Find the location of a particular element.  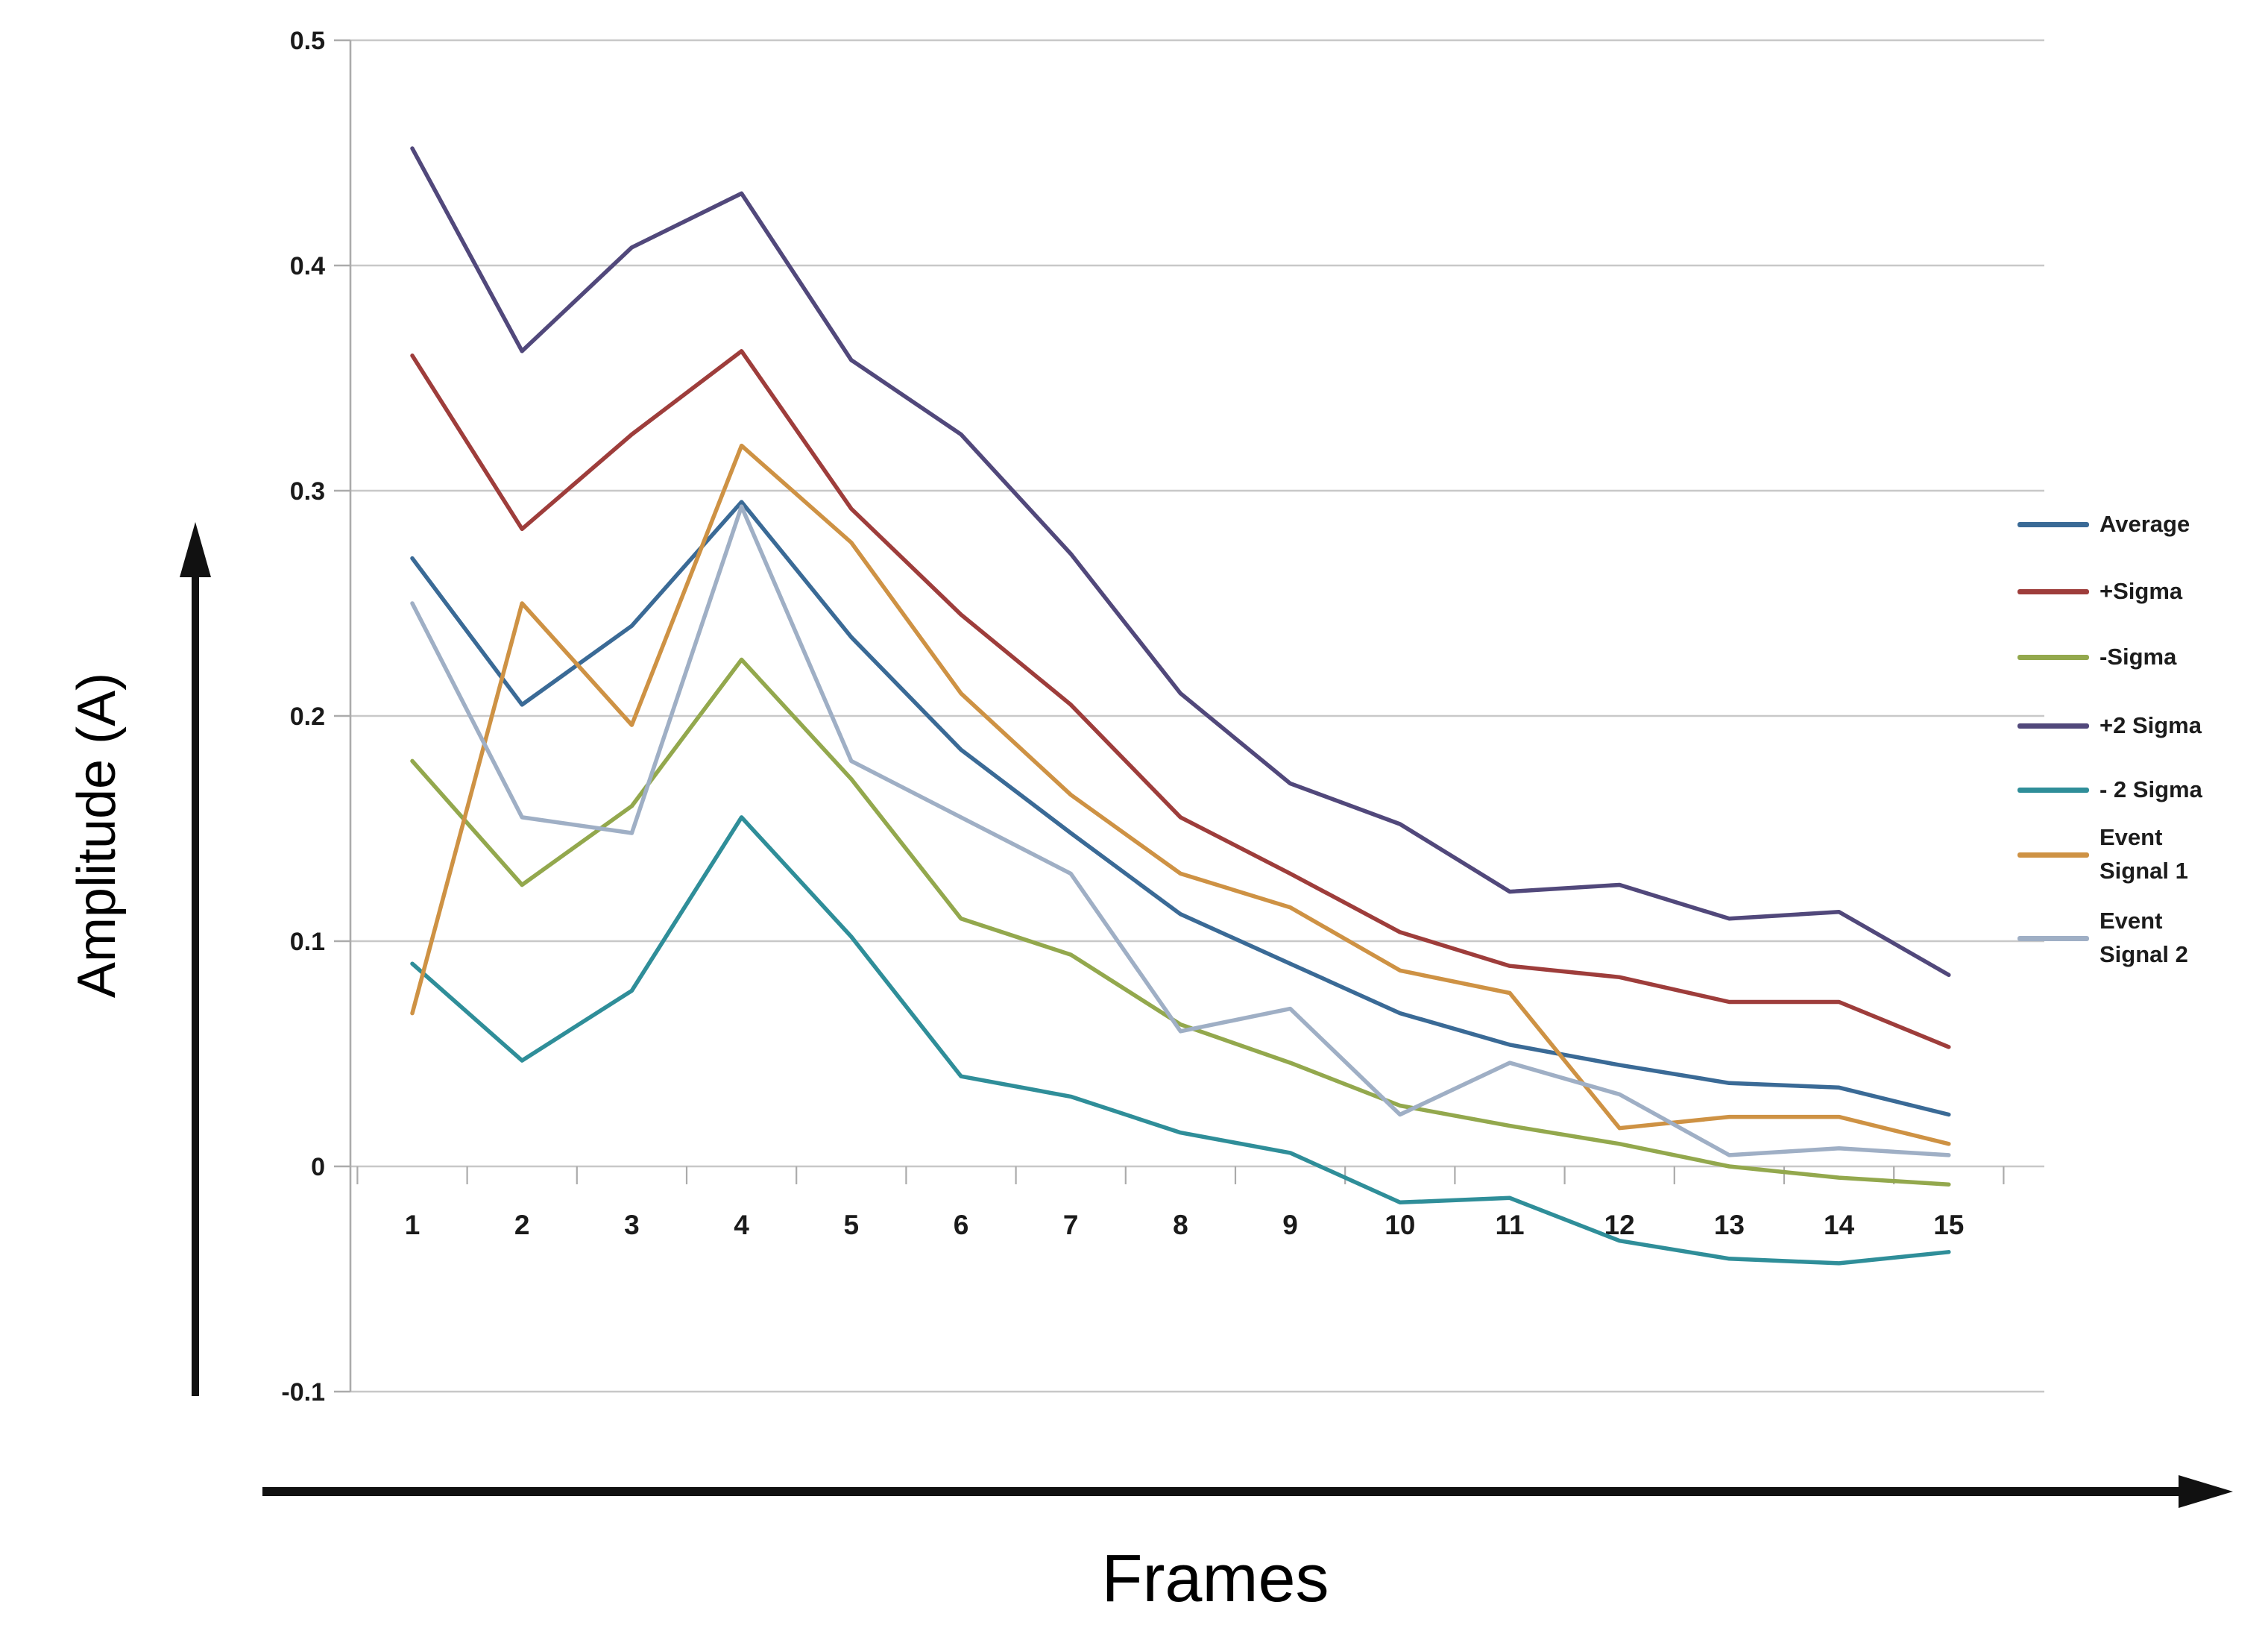

x-tick-label: 3 is located at coordinates (632, 1225).